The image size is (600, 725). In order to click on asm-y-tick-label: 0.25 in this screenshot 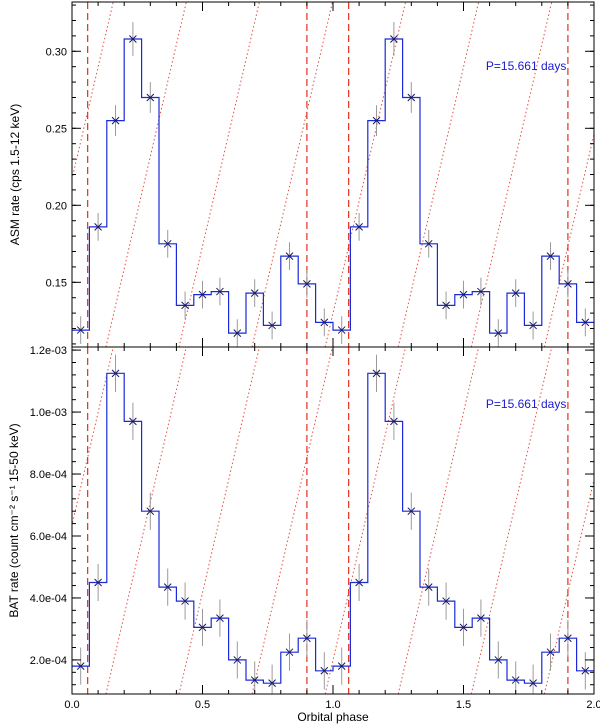, I will do `click(56, 129)`.